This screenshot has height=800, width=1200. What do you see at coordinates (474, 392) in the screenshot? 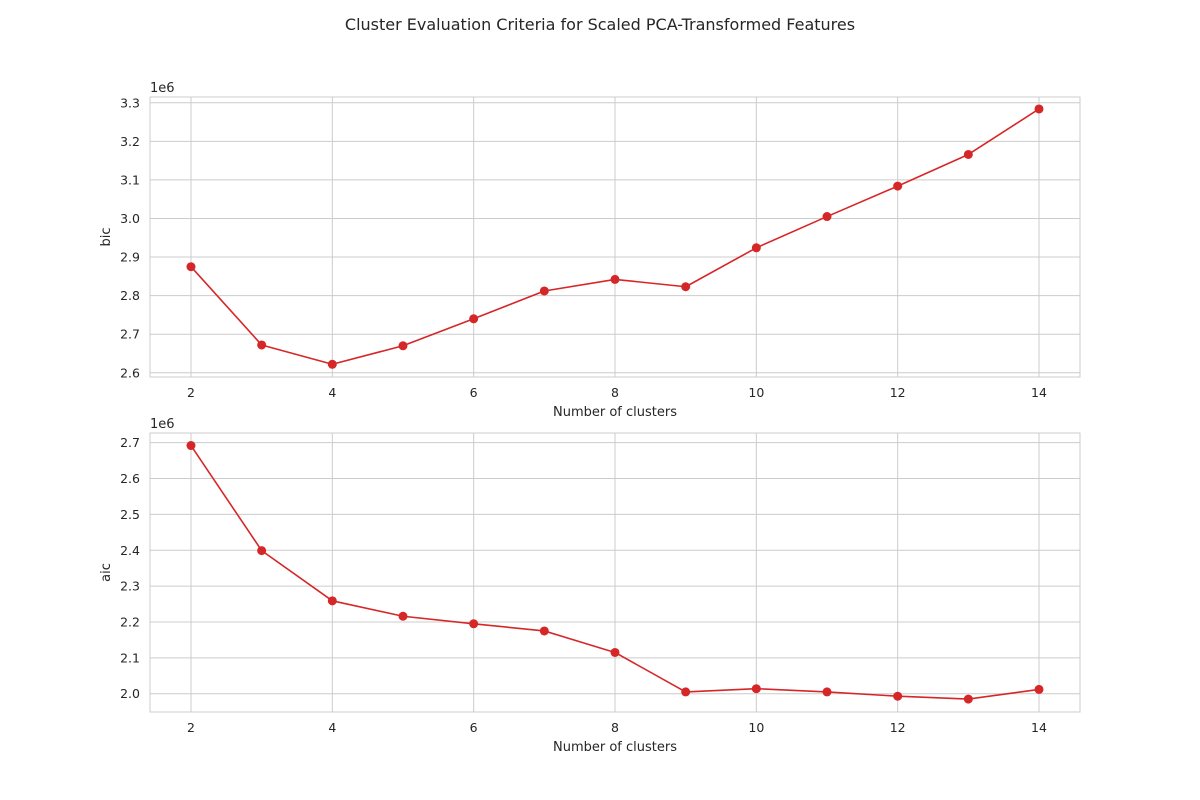
I see `bic-x-tick-label: 6` at bounding box center [474, 392].